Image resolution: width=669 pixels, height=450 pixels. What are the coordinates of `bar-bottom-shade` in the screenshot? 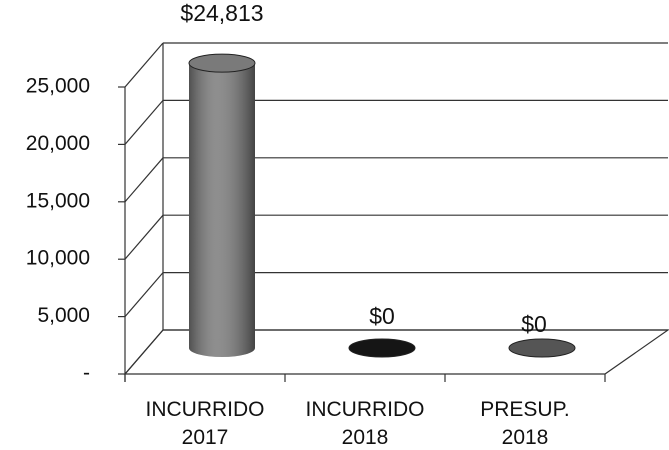 It's located at (222, 348).